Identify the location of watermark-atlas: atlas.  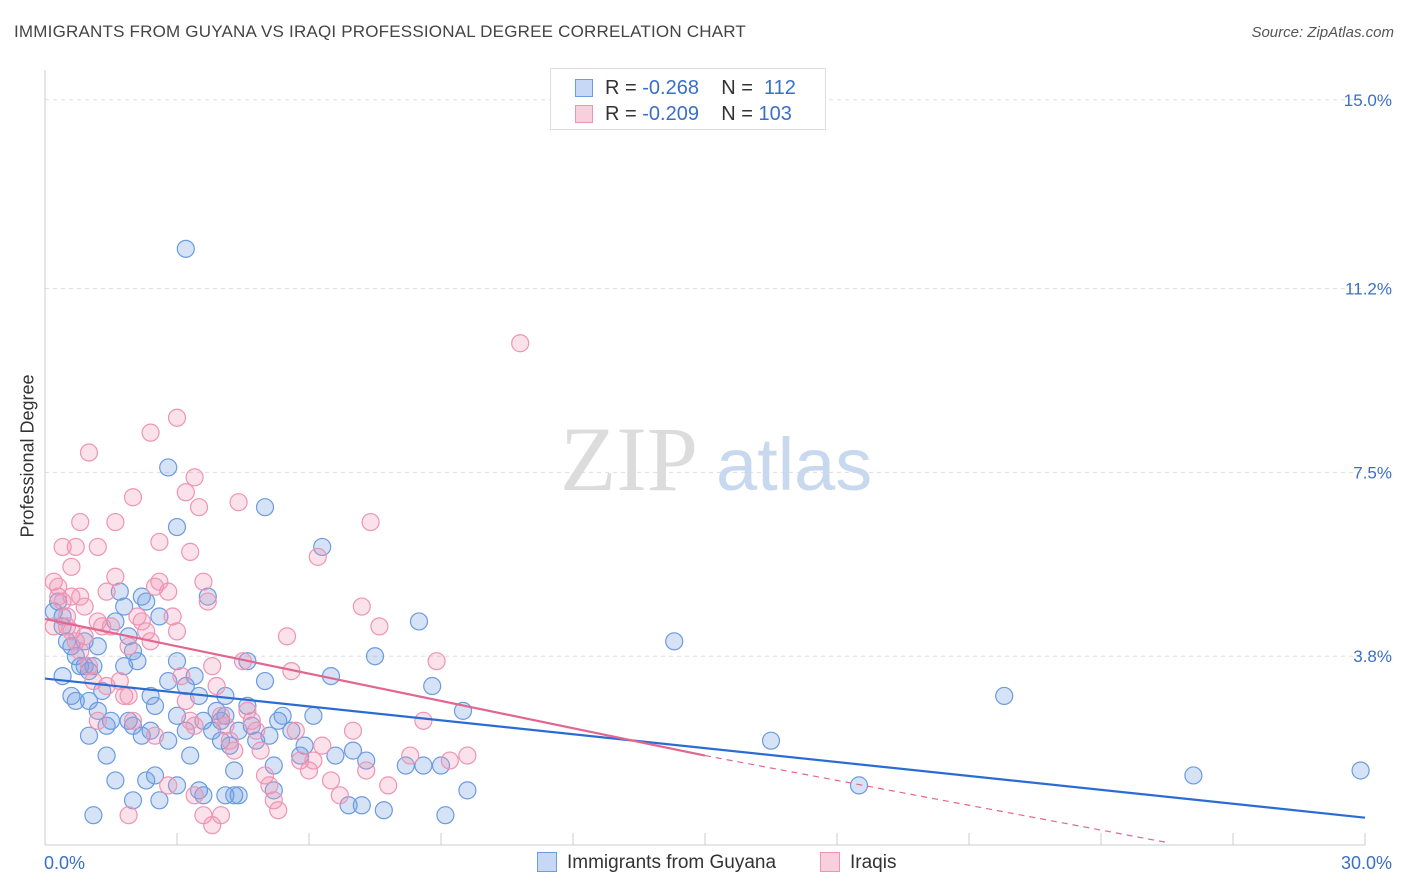
(794, 464).